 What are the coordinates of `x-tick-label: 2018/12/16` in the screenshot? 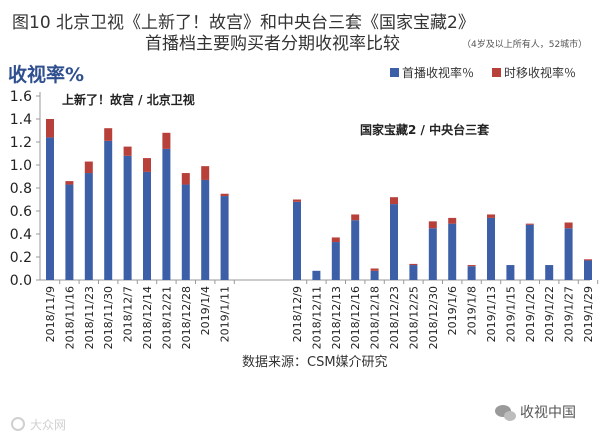 It's located at (355, 317).